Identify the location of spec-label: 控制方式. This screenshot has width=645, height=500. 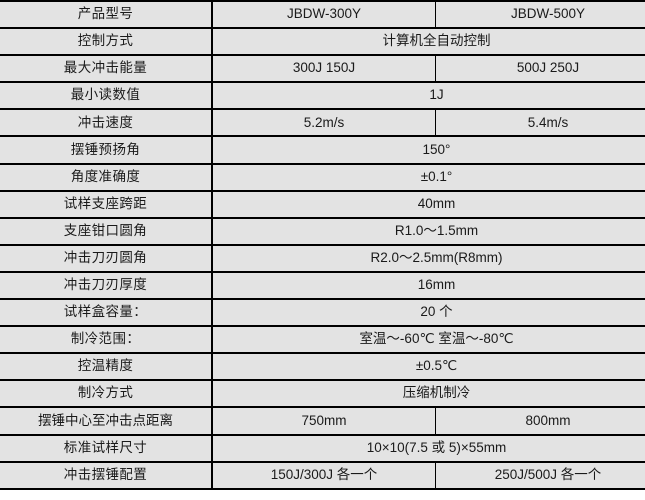
(106, 42).